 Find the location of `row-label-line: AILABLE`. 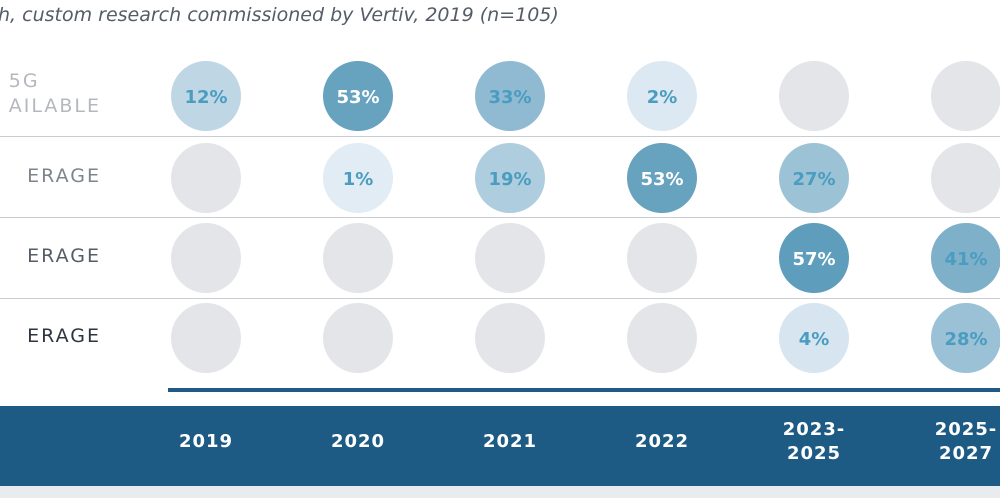

row-label-line: AILABLE is located at coordinates (54, 106).